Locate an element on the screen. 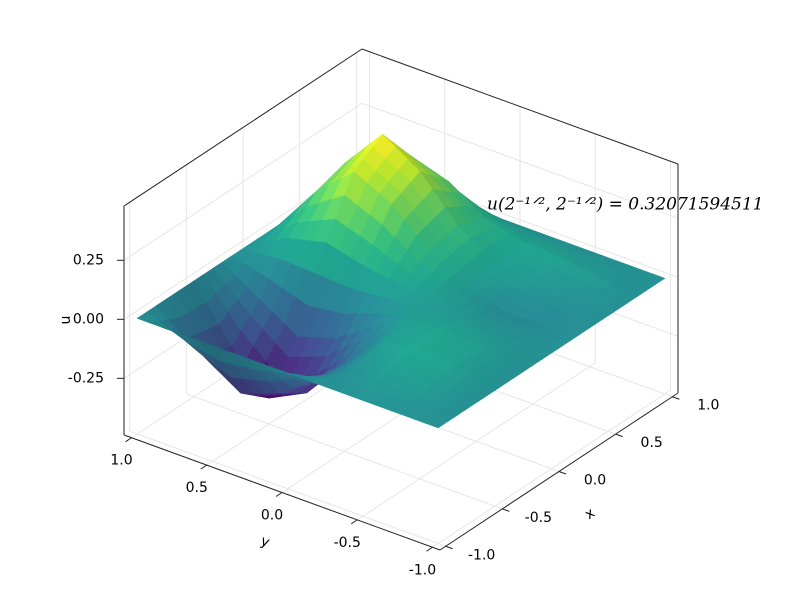 Image resolution: width=800 pixels, height=600 pixels. z-tick-label: 0.00 is located at coordinates (88, 319).